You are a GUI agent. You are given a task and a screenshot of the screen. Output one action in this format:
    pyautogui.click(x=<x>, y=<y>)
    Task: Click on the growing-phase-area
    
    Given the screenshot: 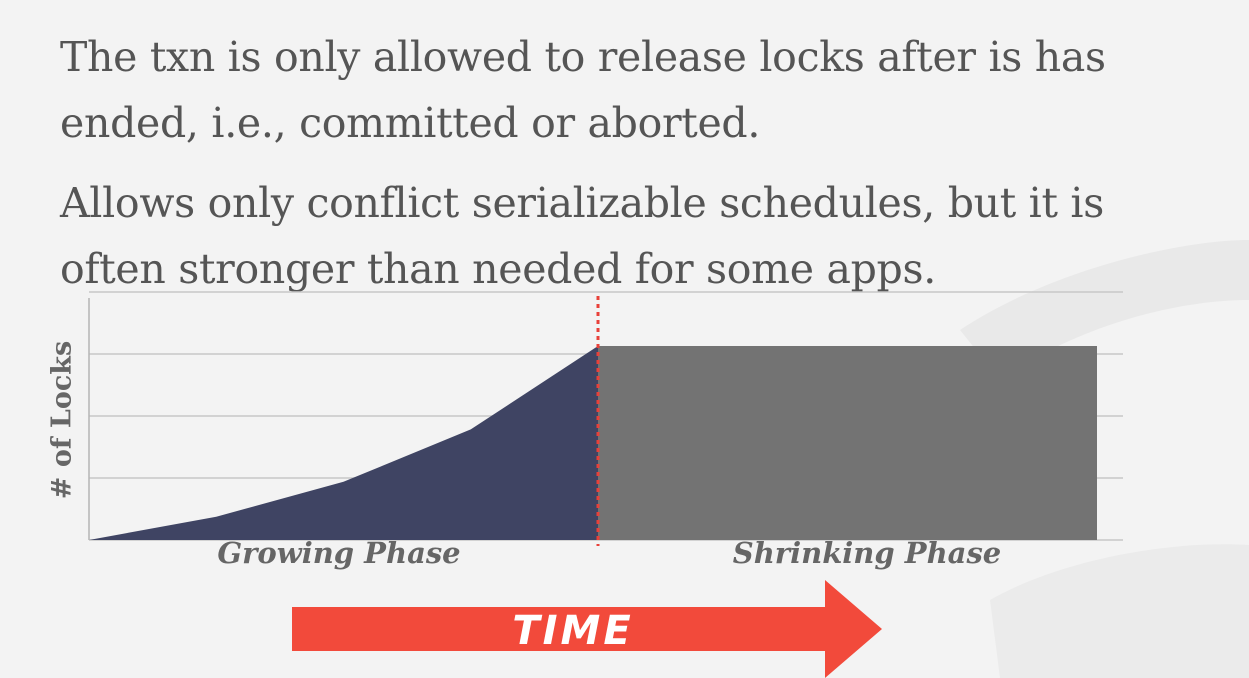 What is the action you would take?
    pyautogui.click(x=343, y=443)
    